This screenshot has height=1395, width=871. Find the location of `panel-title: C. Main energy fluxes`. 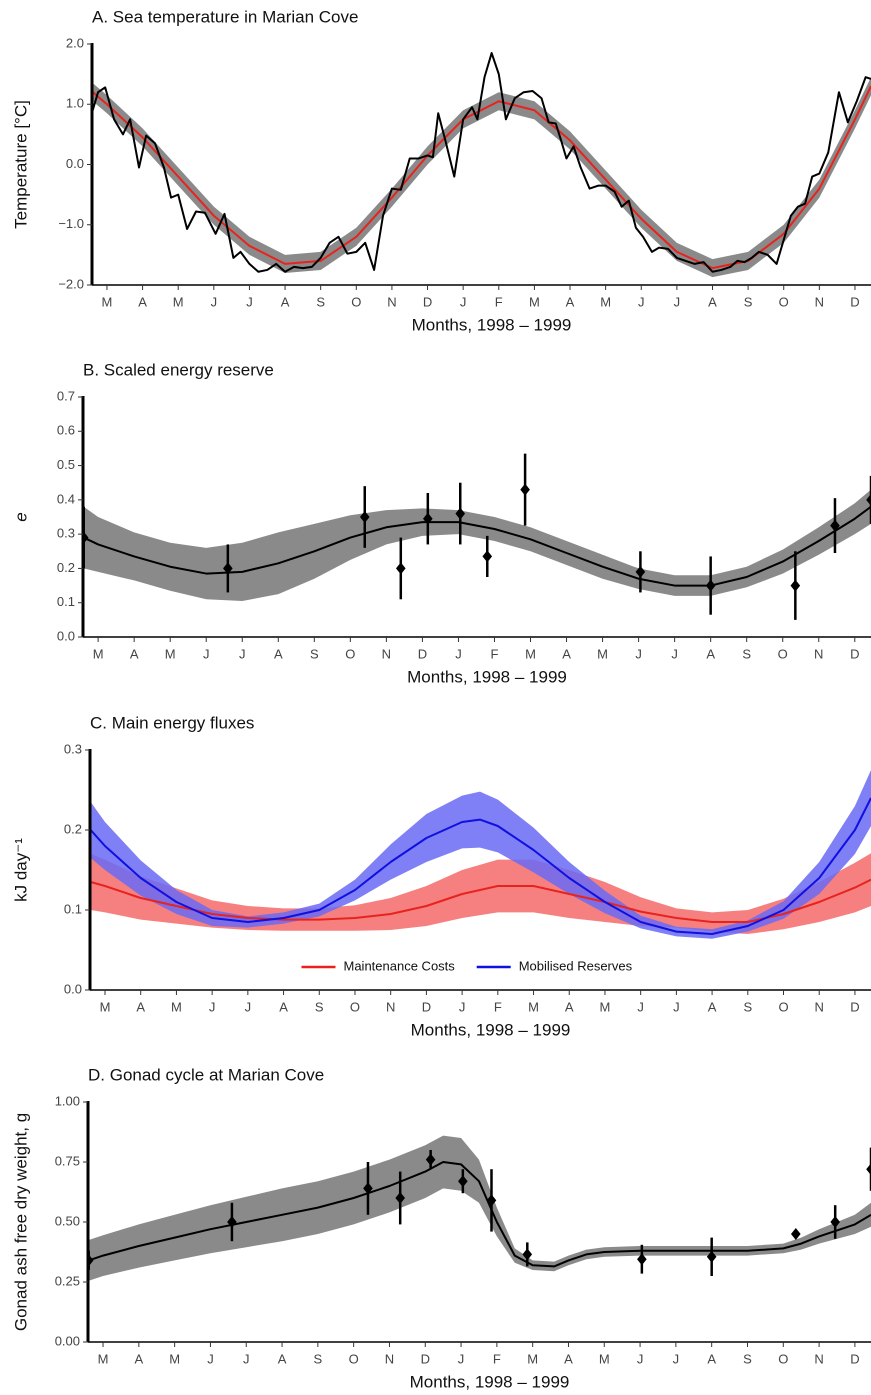

panel-title: C. Main energy fluxes is located at coordinates (172, 722).